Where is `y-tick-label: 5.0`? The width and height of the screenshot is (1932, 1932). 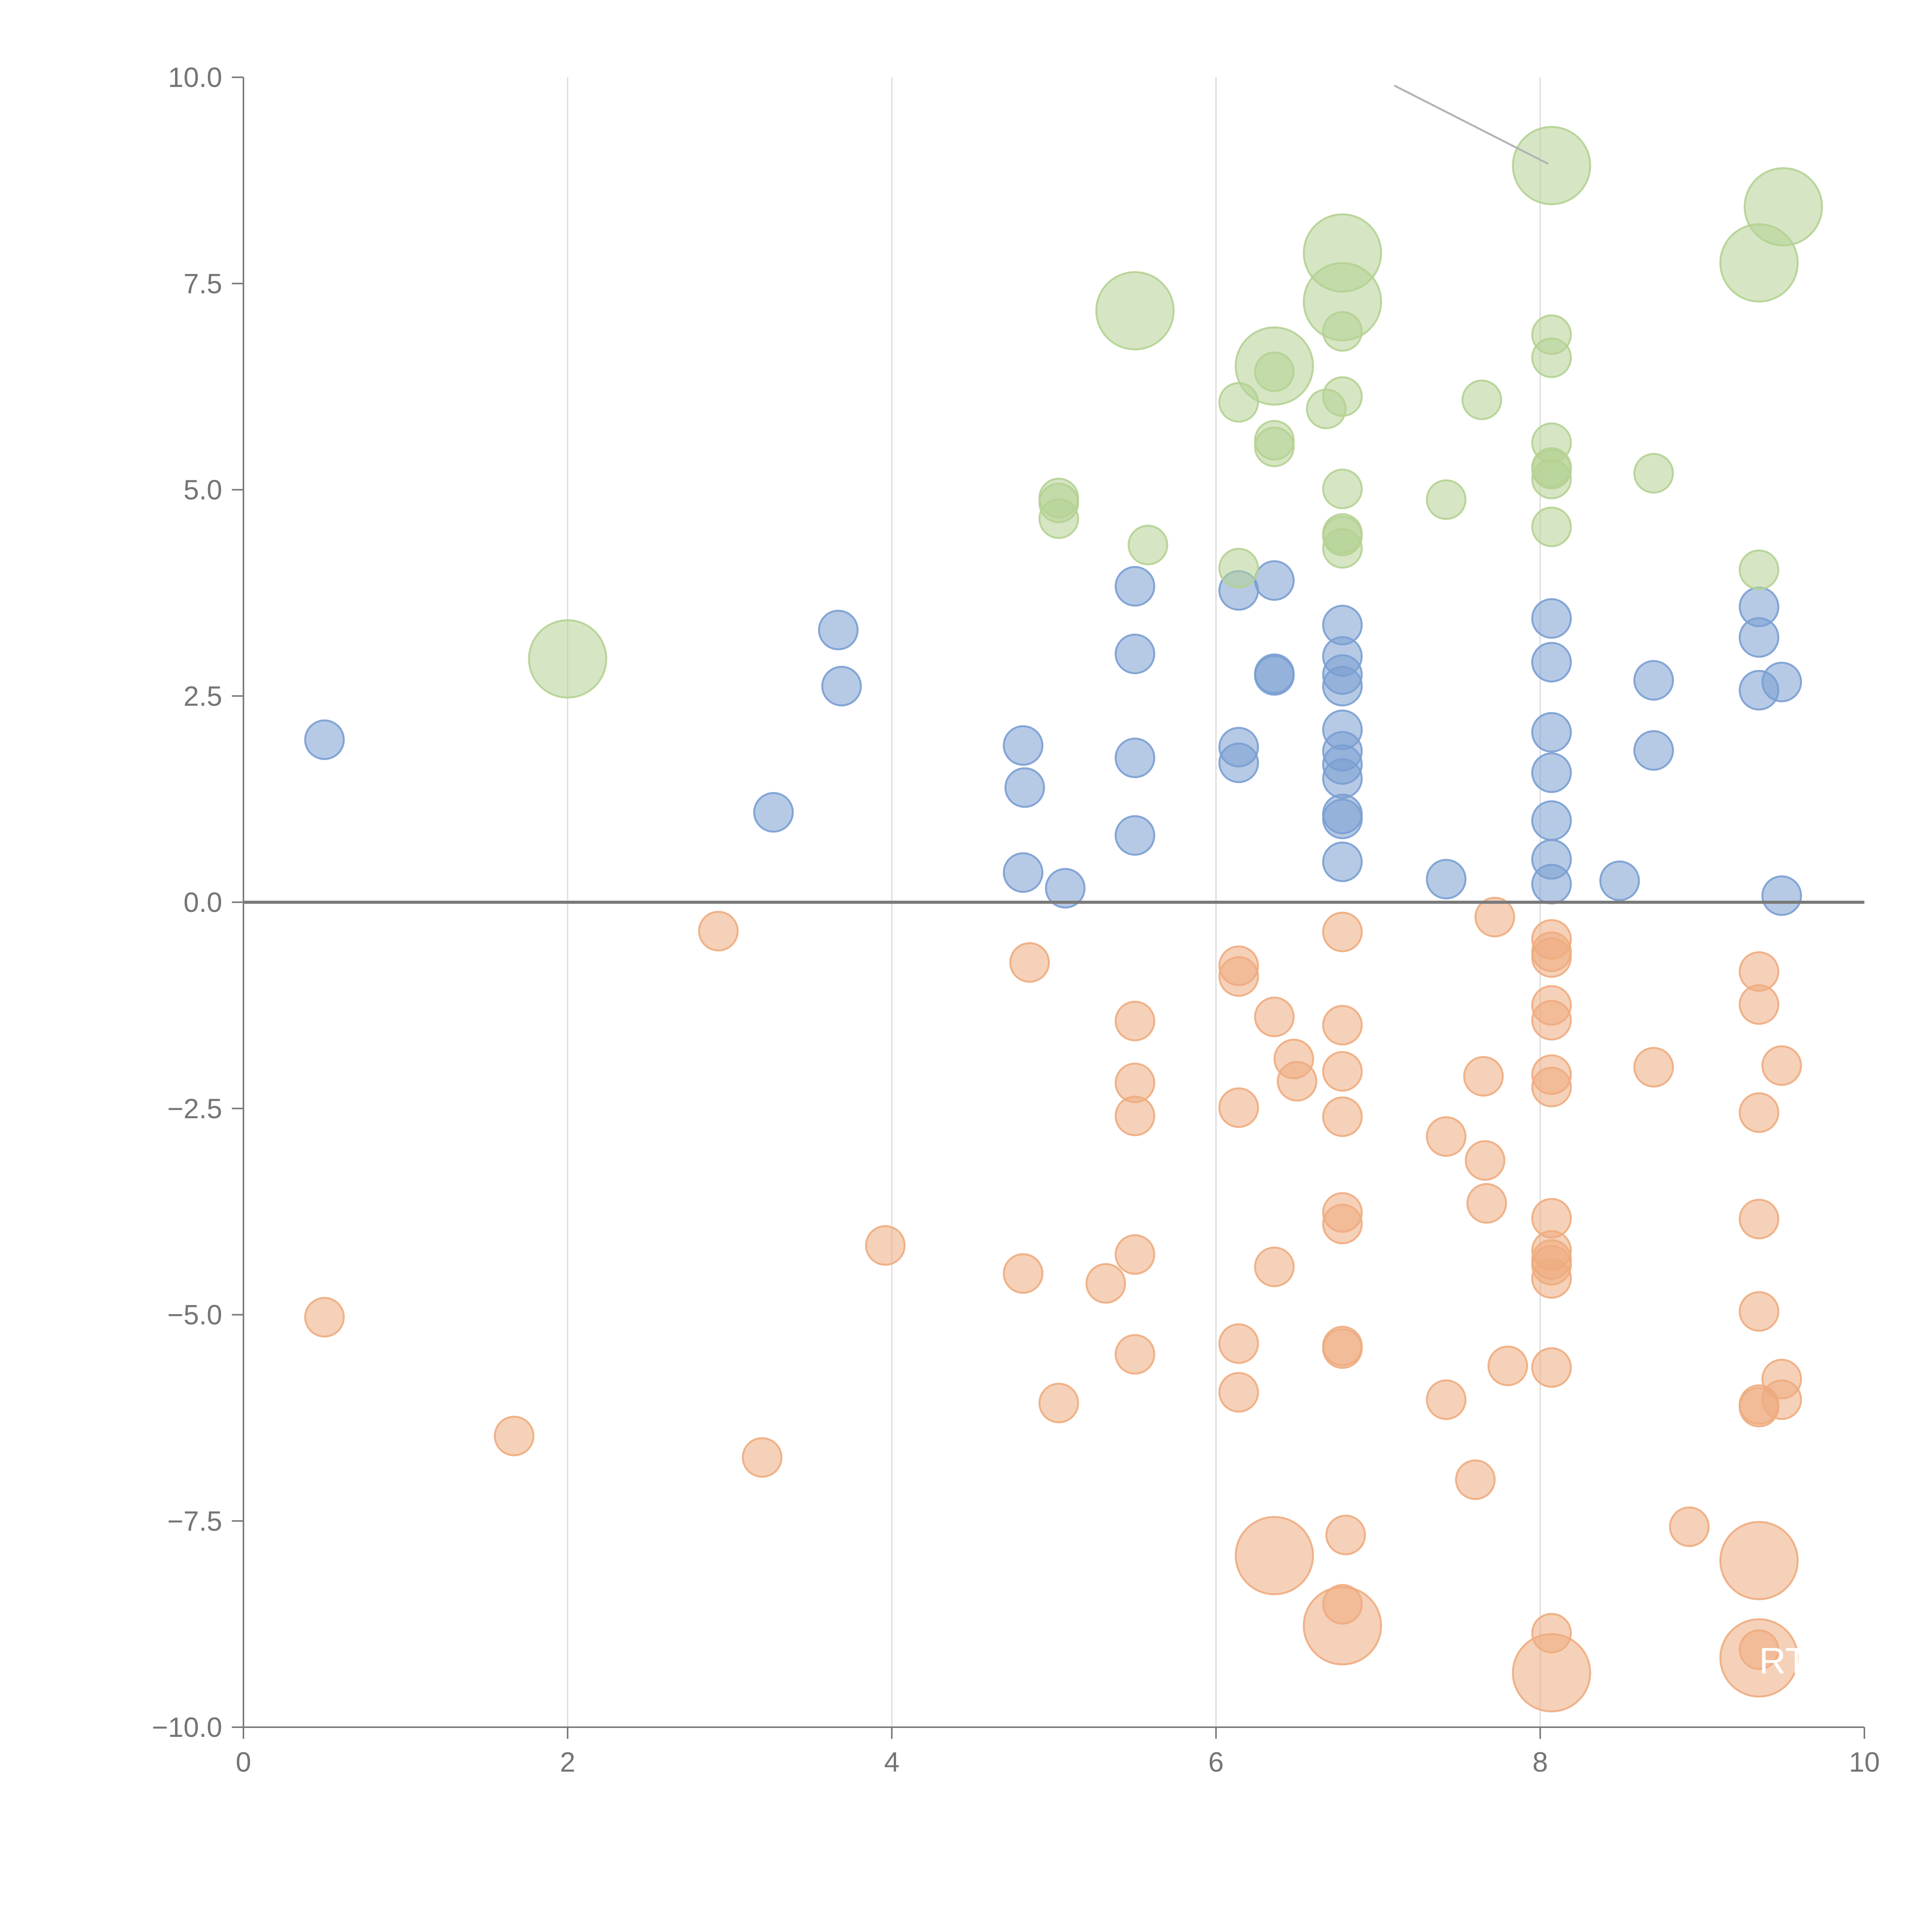
y-tick-label: 5.0 is located at coordinates (203, 491).